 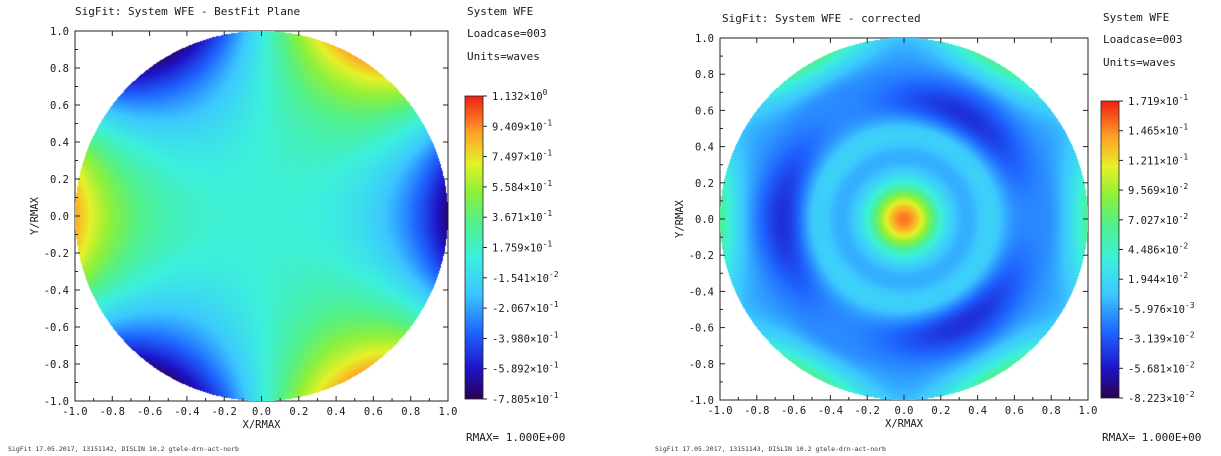 What do you see at coordinates (522, 247) in the screenshot?
I see `colorbar-label: 1.759×10⁻¹` at bounding box center [522, 247].